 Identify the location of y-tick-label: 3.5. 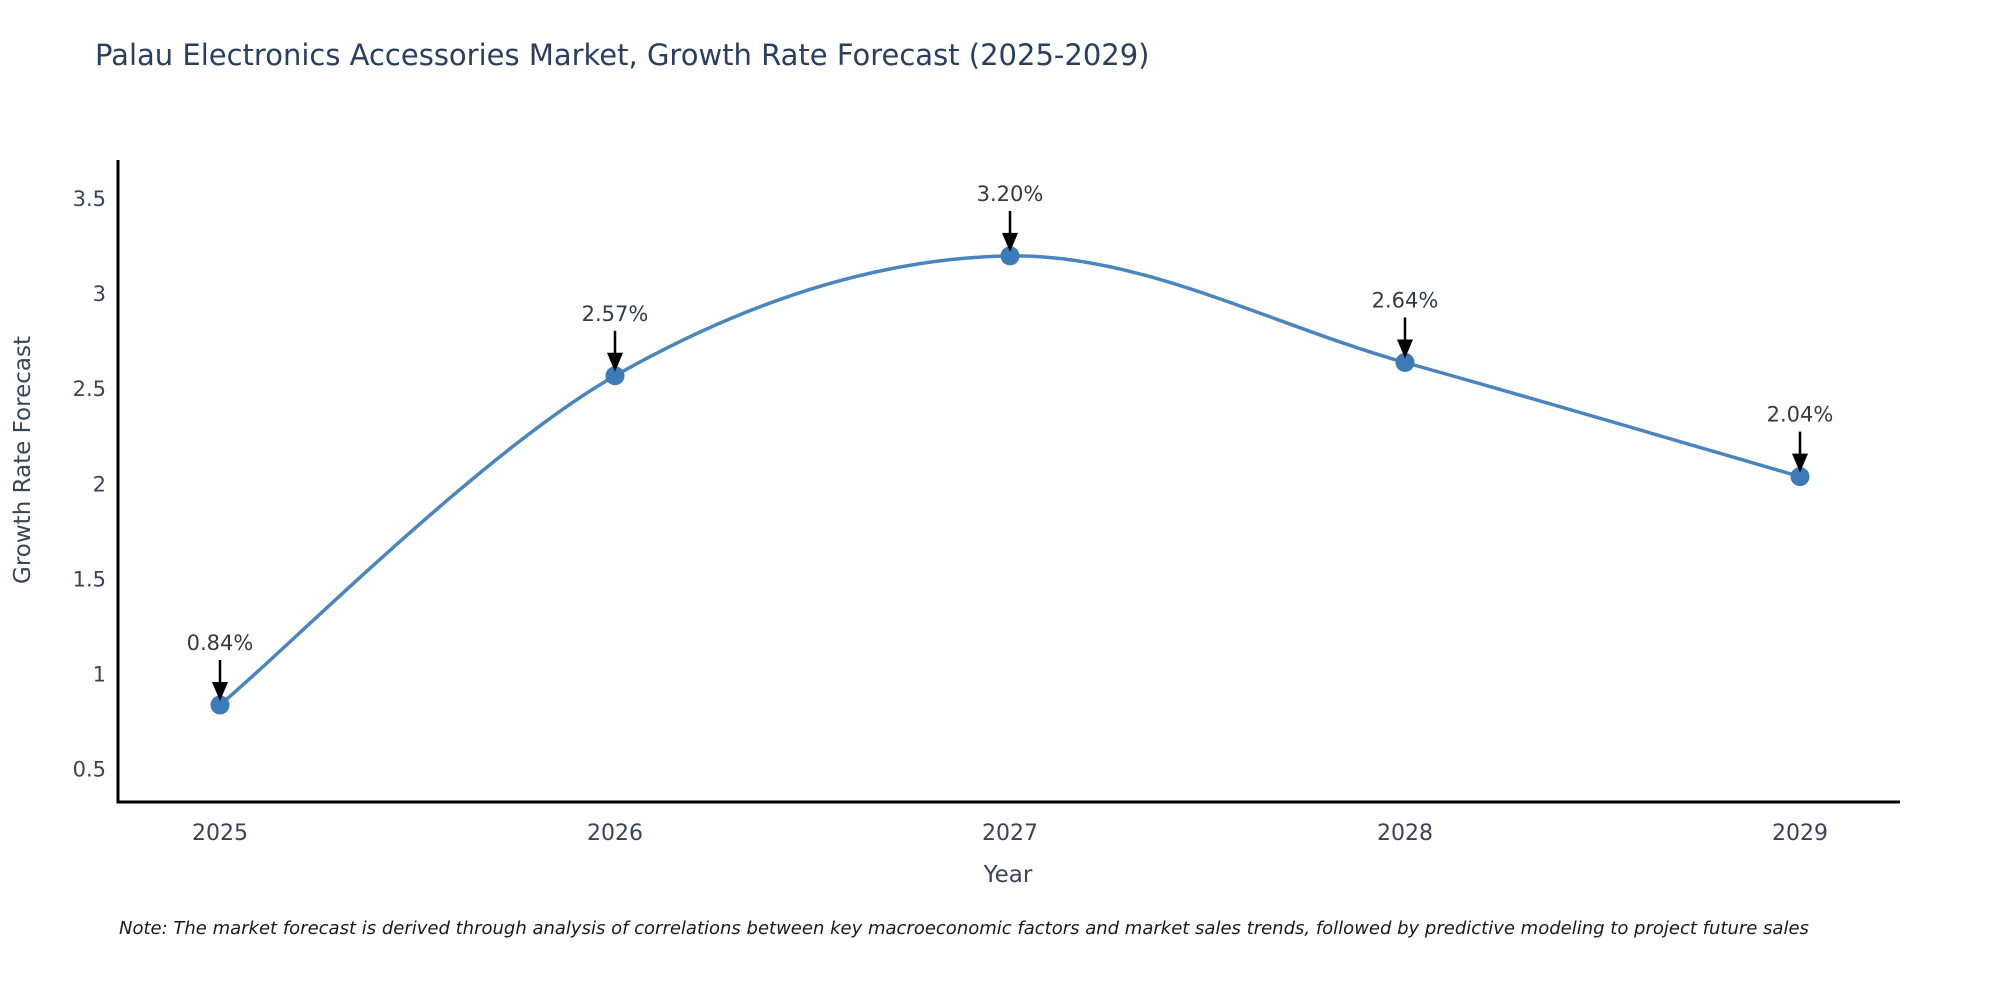
(89, 199).